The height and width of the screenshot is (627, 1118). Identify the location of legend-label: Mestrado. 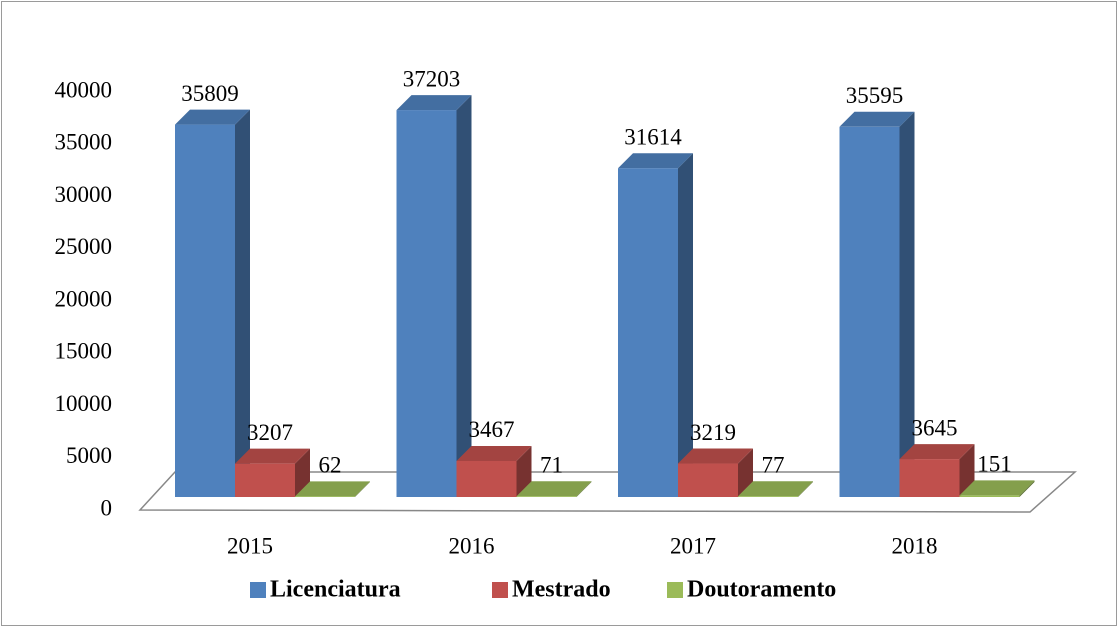
(561, 590).